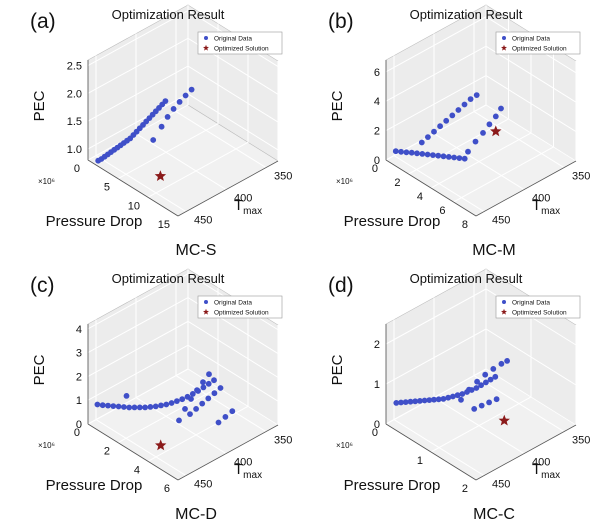  I want to click on z-tick-label: 6, so click(377, 73).